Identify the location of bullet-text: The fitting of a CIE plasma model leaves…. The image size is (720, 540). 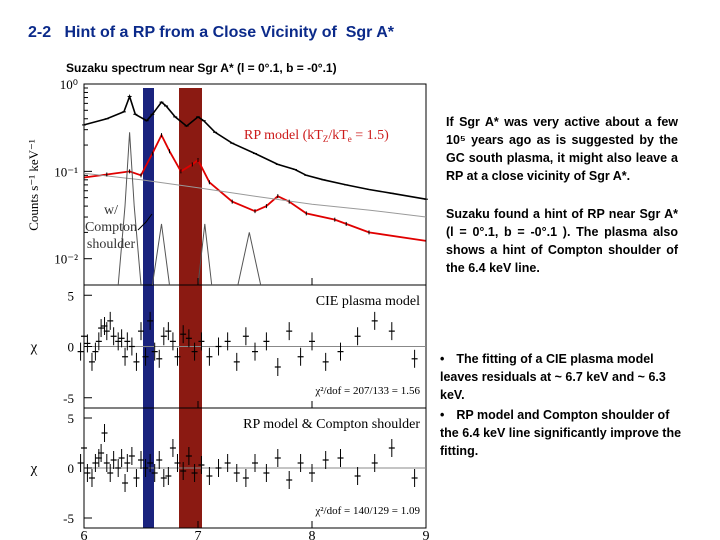
(553, 377).